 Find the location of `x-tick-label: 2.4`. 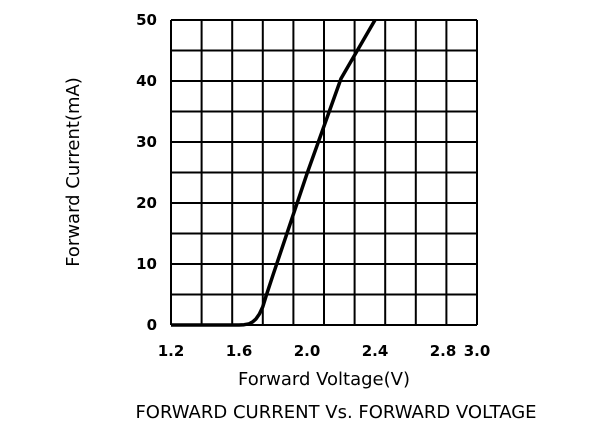

x-tick-label: 2.4 is located at coordinates (375, 351).